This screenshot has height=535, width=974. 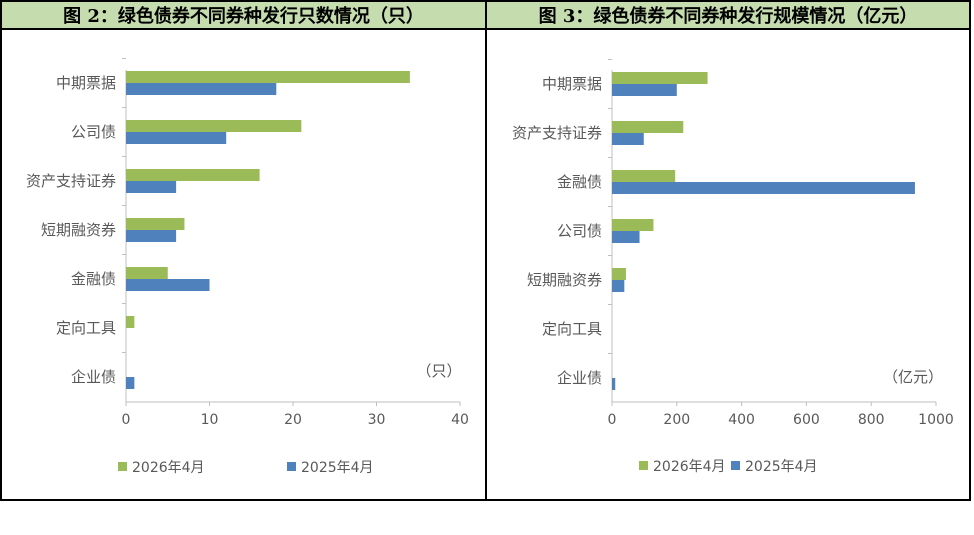 What do you see at coordinates (337, 468) in the screenshot?
I see `chart-1-legend-label: 2025年4月` at bounding box center [337, 468].